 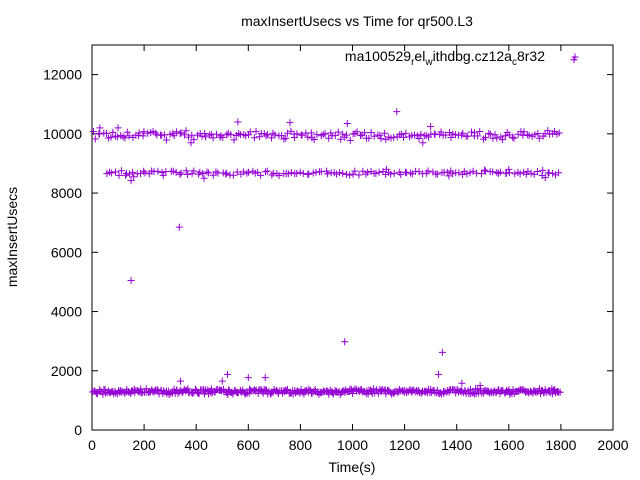 What do you see at coordinates (419, 56) in the screenshot?
I see `legend-part-3: el` at bounding box center [419, 56].